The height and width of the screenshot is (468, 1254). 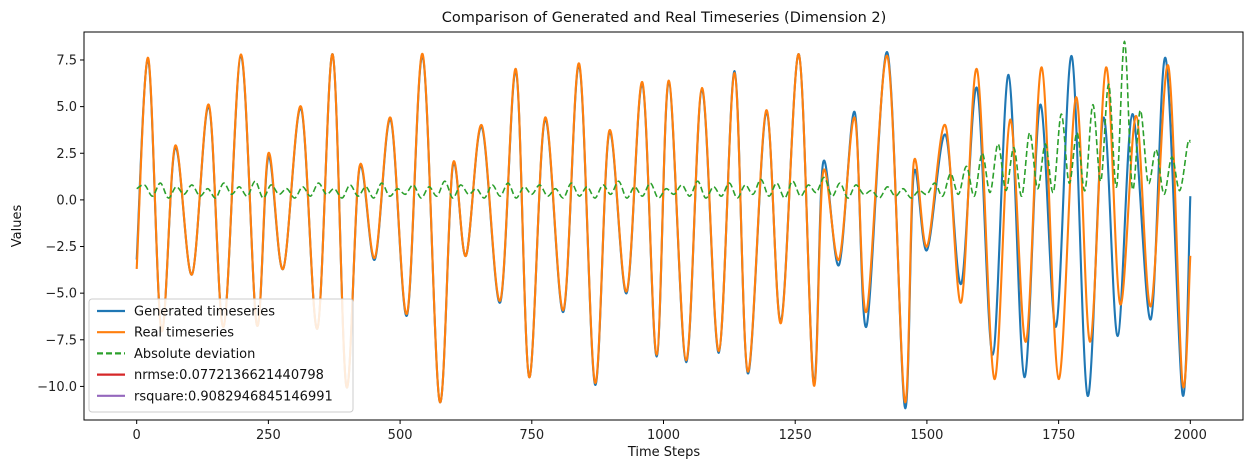 What do you see at coordinates (1058, 435) in the screenshot?
I see `x-tick-label: 1750` at bounding box center [1058, 435].